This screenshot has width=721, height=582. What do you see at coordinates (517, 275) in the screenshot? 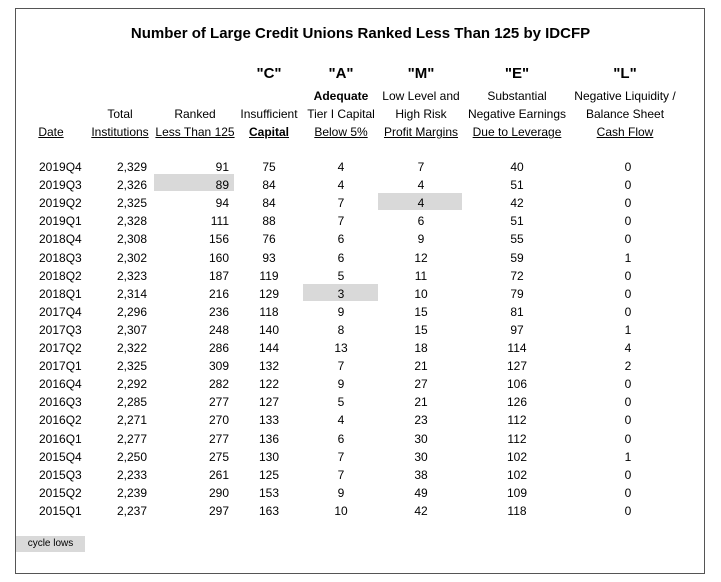
I see `cell-e: 72` at bounding box center [517, 275].